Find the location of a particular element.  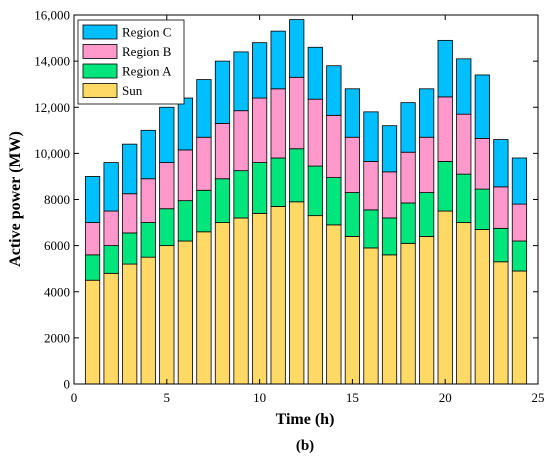

y-tick-label: 4000 is located at coordinates (57, 291).